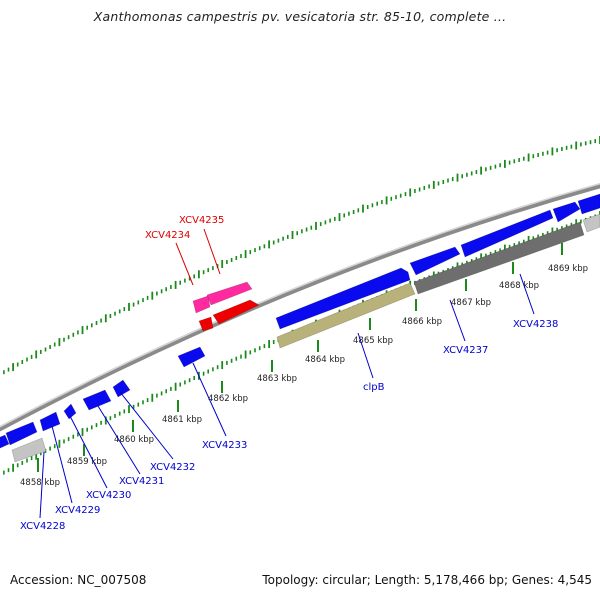  What do you see at coordinates (141, 481) in the screenshot?
I see `label-xcv4231: XCV4231` at bounding box center [141, 481].